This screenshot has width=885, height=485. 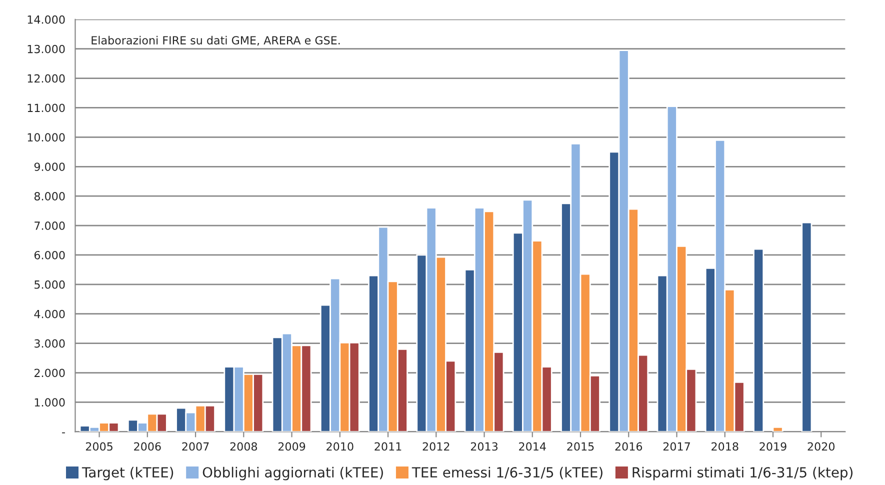 What do you see at coordinates (128, 473) in the screenshot?
I see `legend-label: Target (kTEE)` at bounding box center [128, 473].